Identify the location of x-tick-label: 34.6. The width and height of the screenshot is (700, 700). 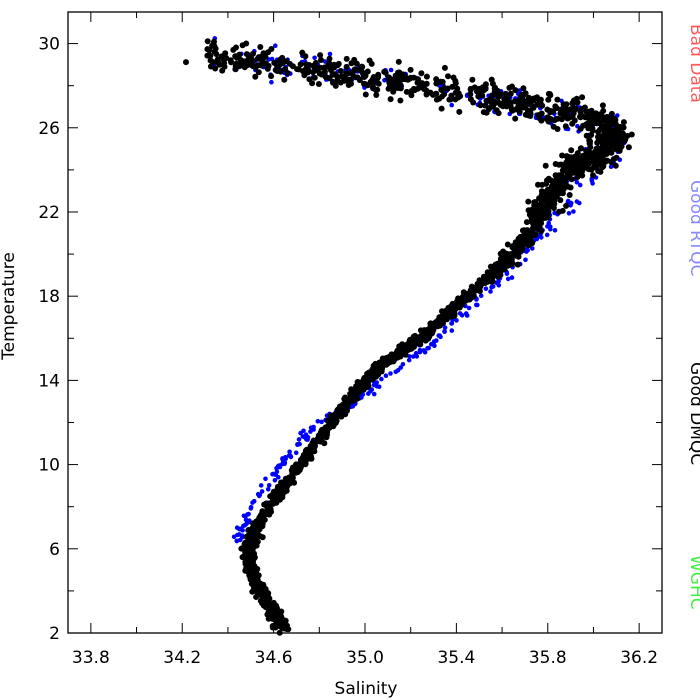
(274, 658).